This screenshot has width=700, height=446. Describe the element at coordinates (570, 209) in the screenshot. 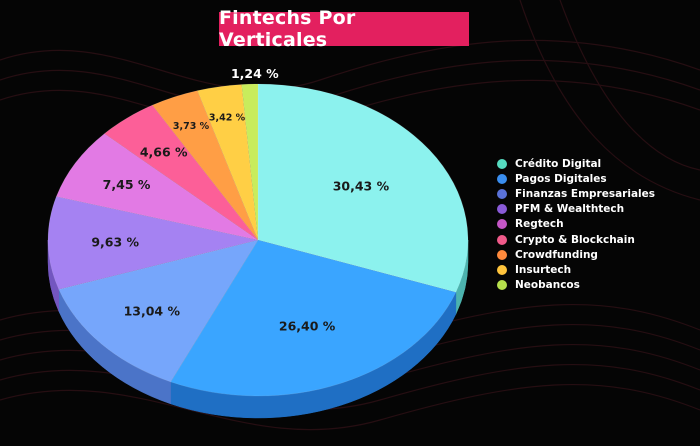

I see `legend-label: PFM & Wealthtech` at that location.